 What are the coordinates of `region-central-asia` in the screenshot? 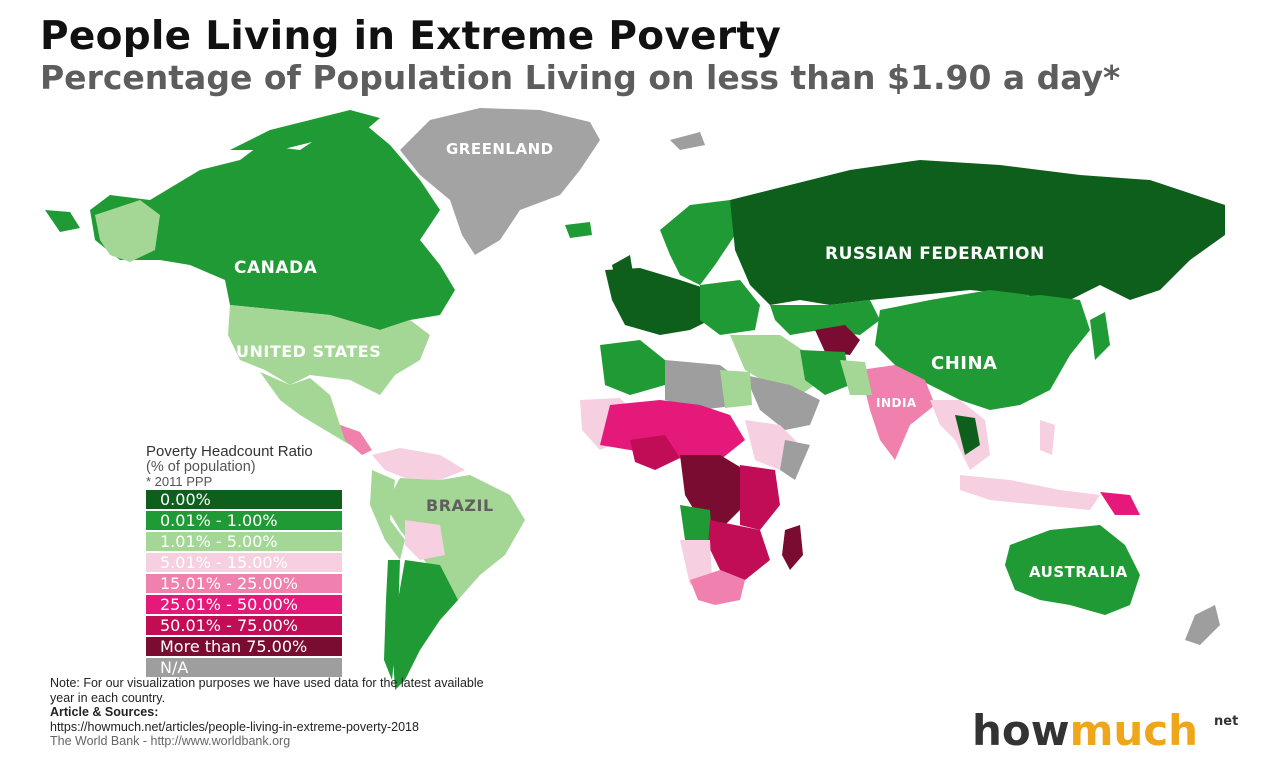 It's located at (825, 317).